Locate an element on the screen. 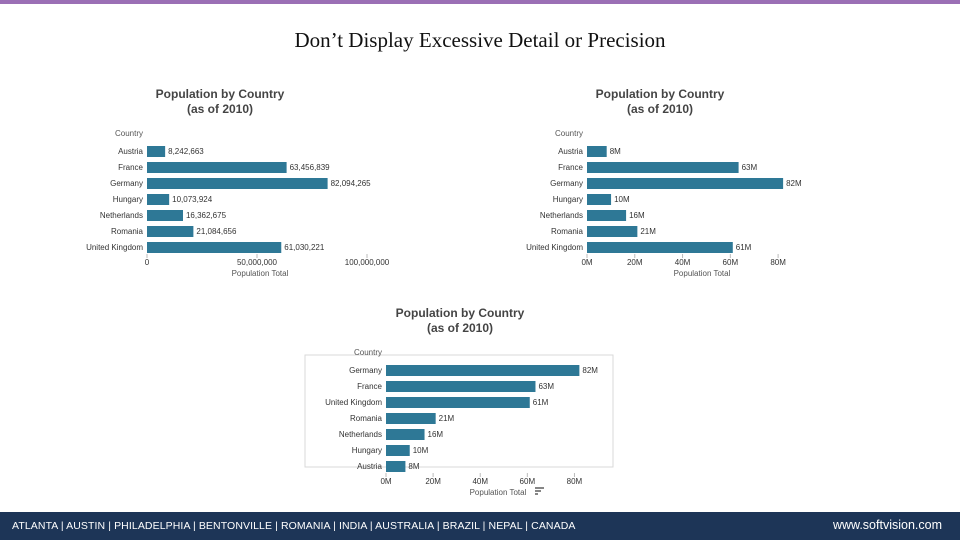  data-label: 82,094,265 is located at coordinates (351, 183).